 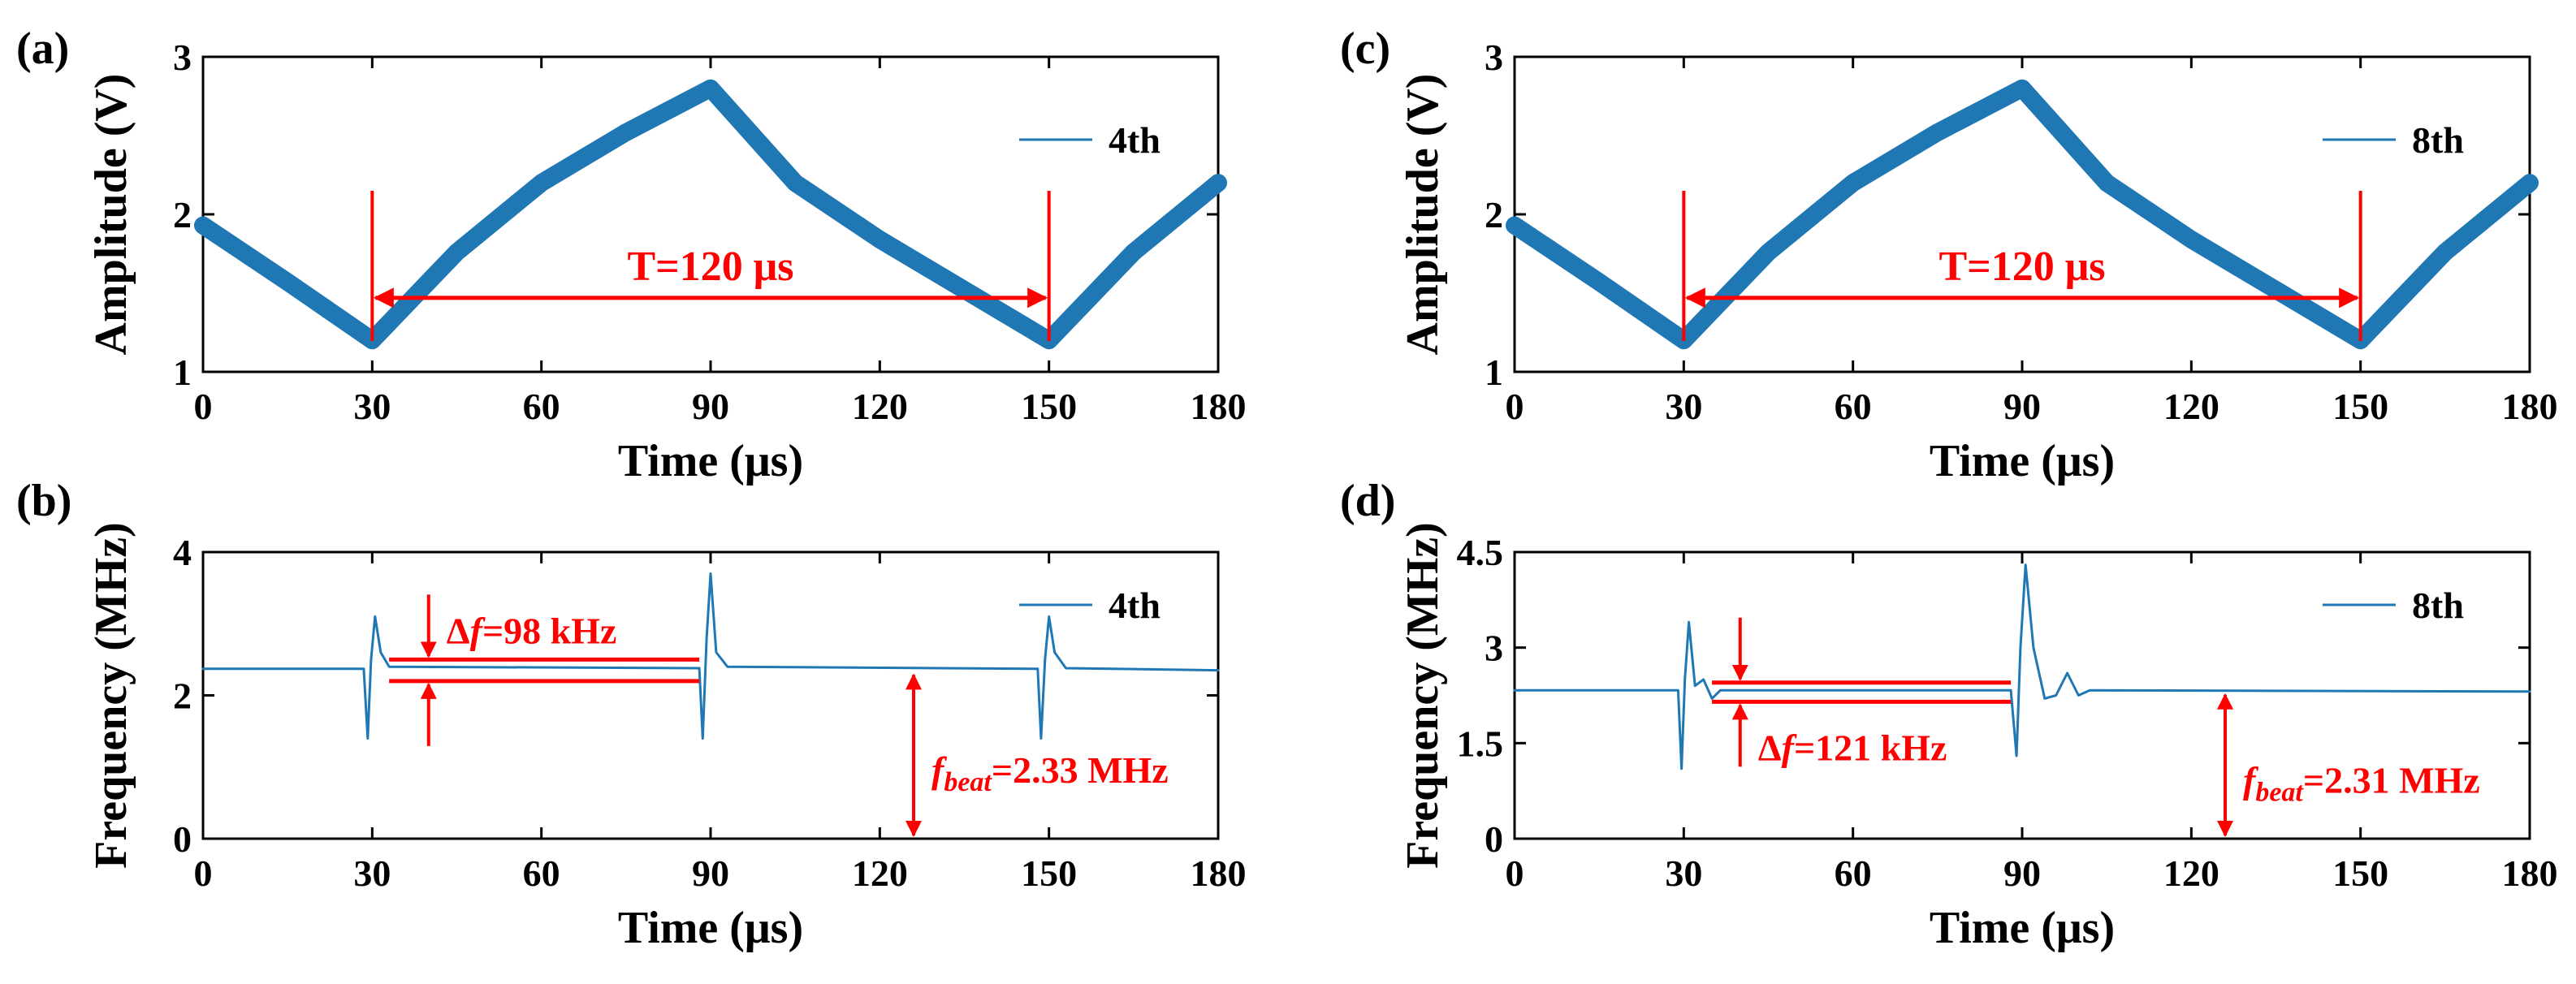 I want to click on delta-f-label: Δf=121 kHz, so click(x=1853, y=748).